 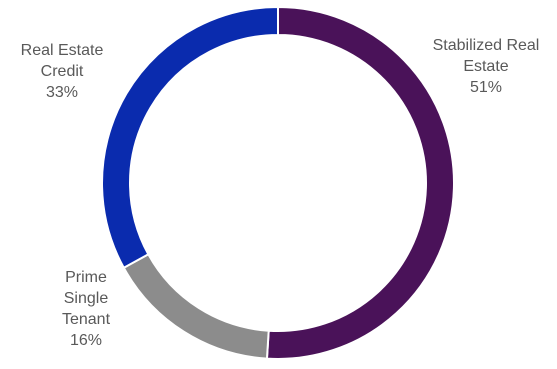 I want to click on slice-value-label: 33%, so click(x=62, y=92).